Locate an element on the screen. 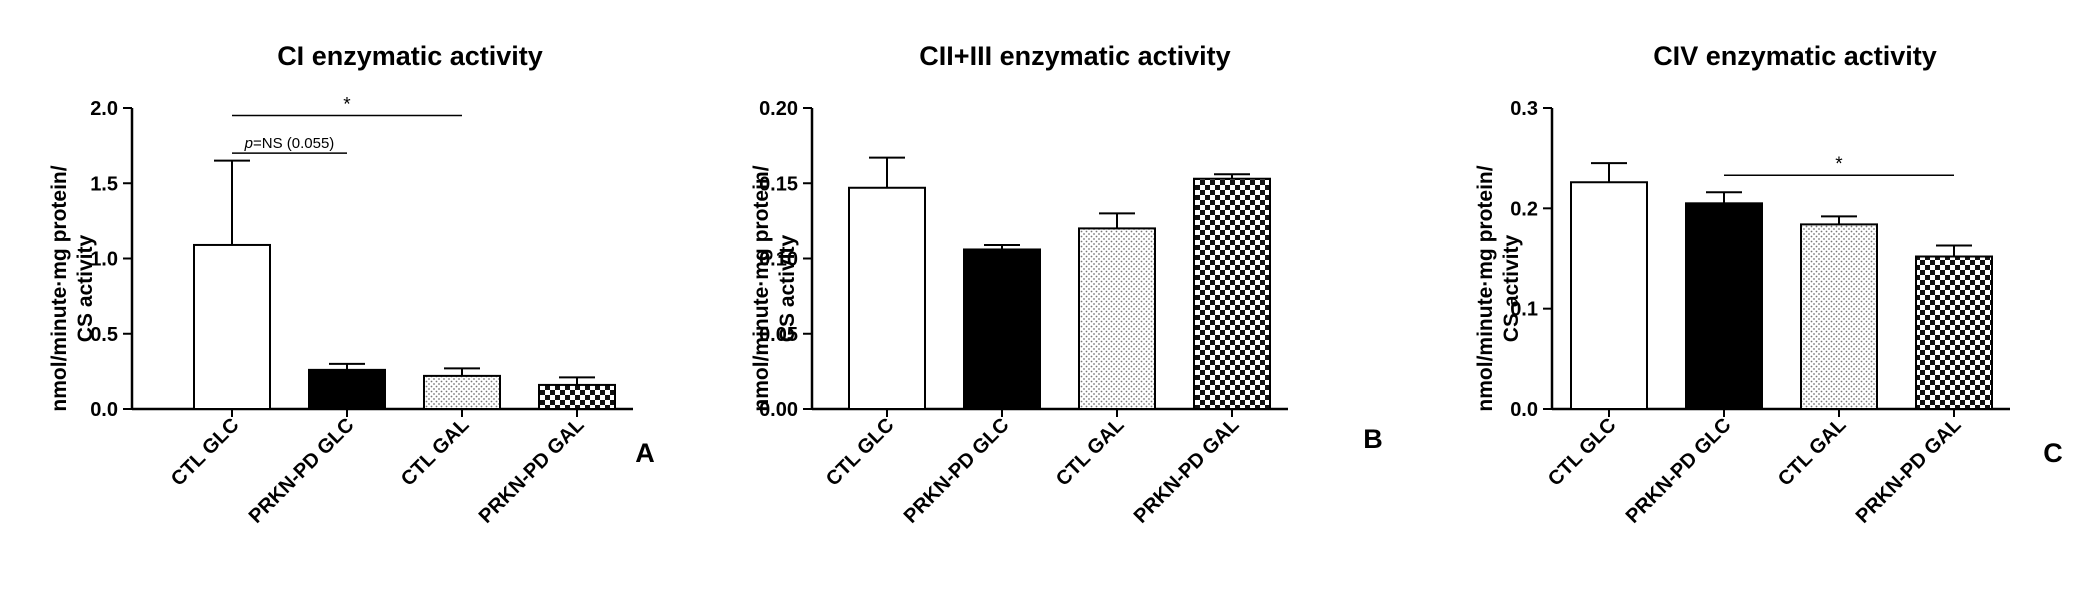 Image resolution: width=2100 pixels, height=591 pixels. y-tick-label: 0.05 is located at coordinates (778, 335).